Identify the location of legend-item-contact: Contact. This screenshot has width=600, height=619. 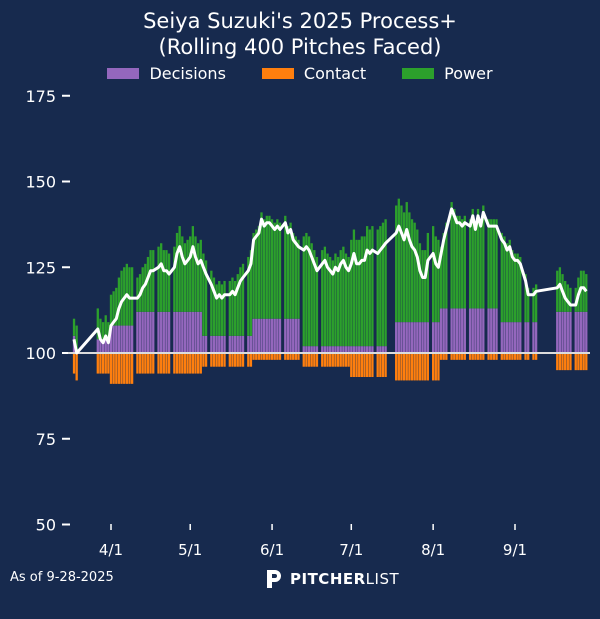
(313, 73).